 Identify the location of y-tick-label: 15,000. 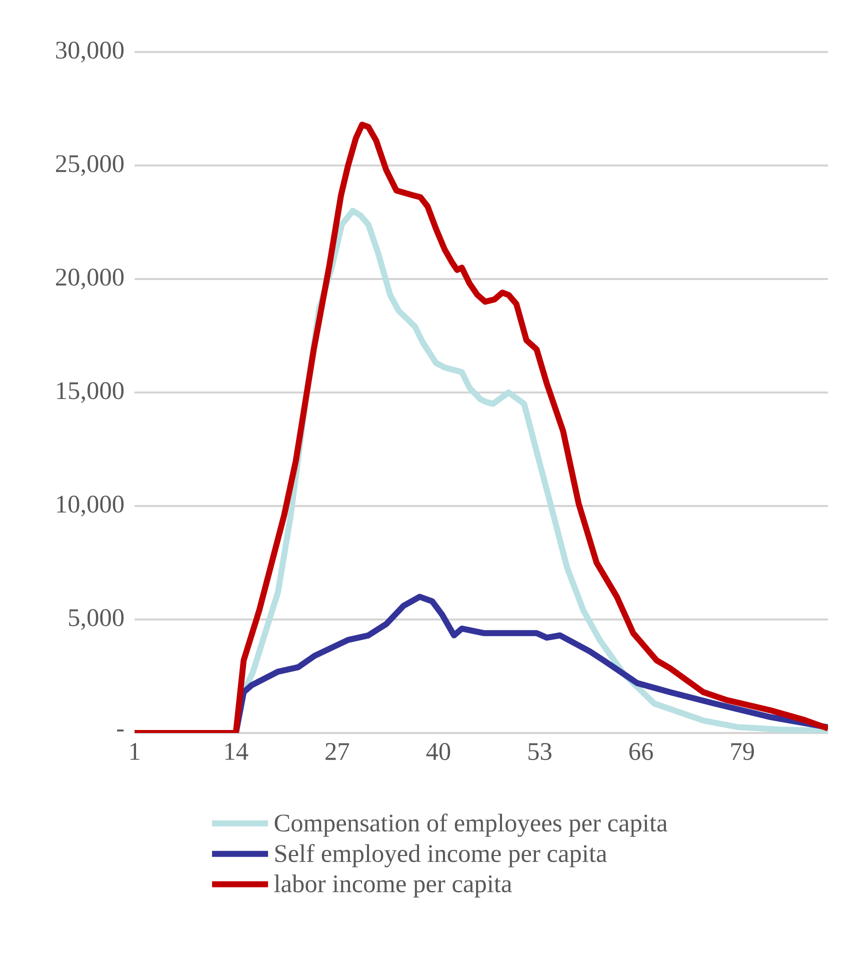
(90, 392).